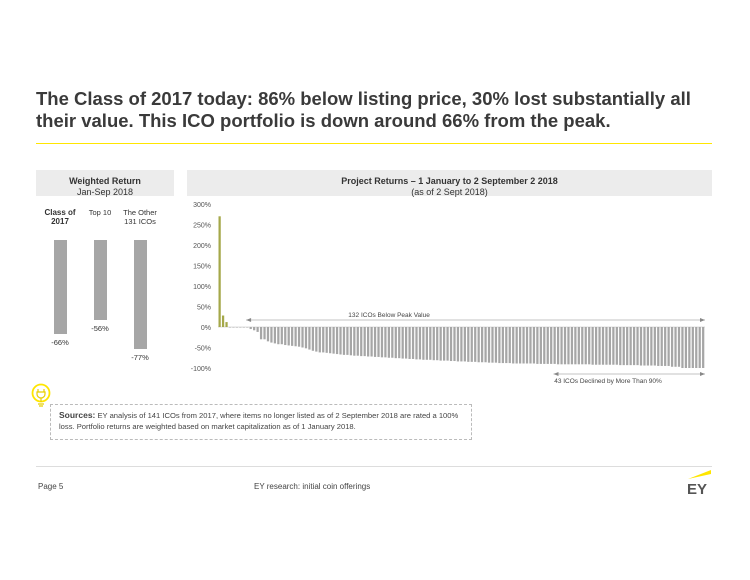 The width and height of the screenshot is (750, 580). What do you see at coordinates (697, 488) in the screenshot?
I see `svg-text: EY` at bounding box center [697, 488].